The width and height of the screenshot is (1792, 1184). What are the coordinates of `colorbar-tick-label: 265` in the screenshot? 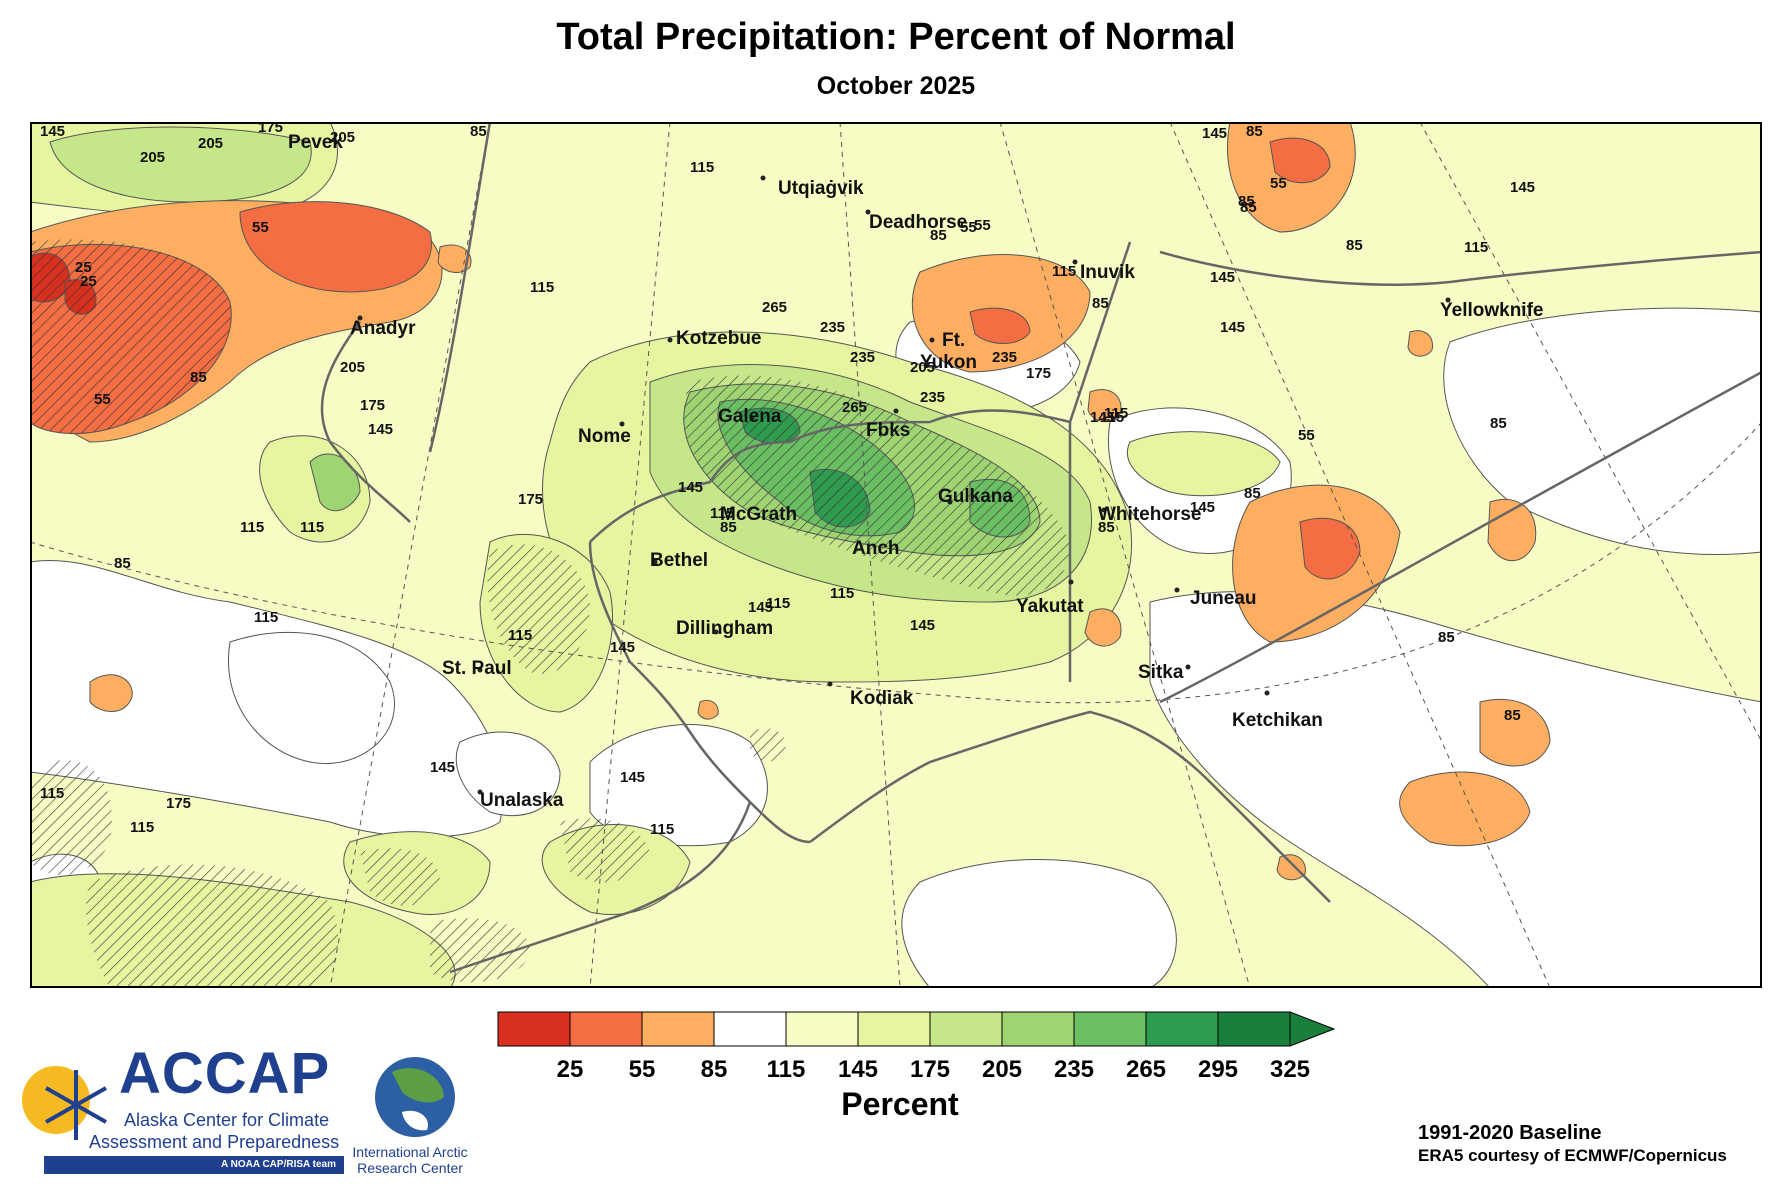 It's located at (1146, 1069).